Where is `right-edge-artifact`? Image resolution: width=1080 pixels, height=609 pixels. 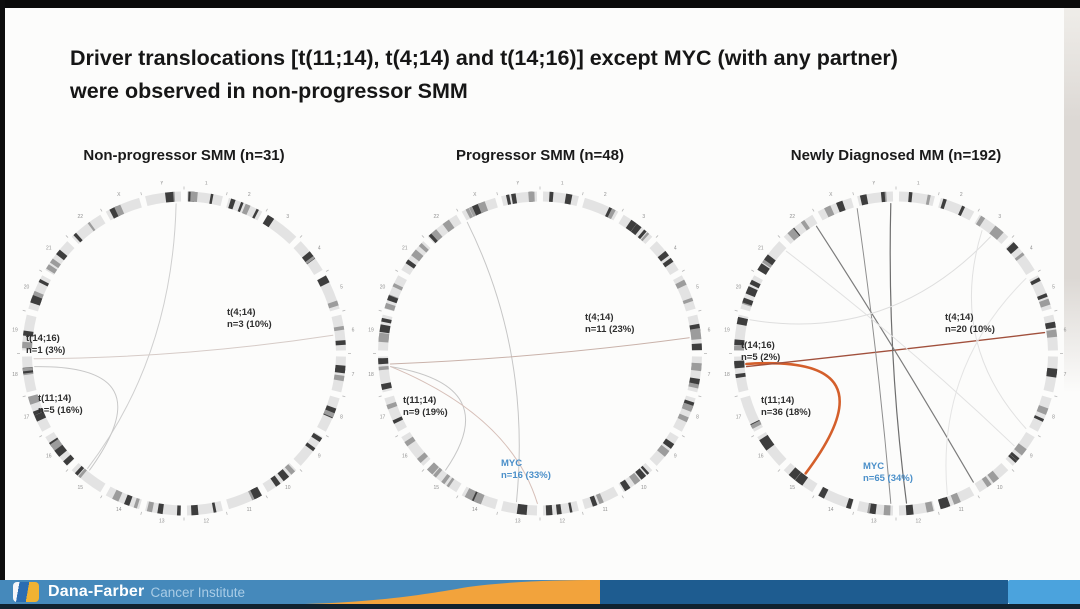 right-edge-artifact is located at coordinates (1072, 200).